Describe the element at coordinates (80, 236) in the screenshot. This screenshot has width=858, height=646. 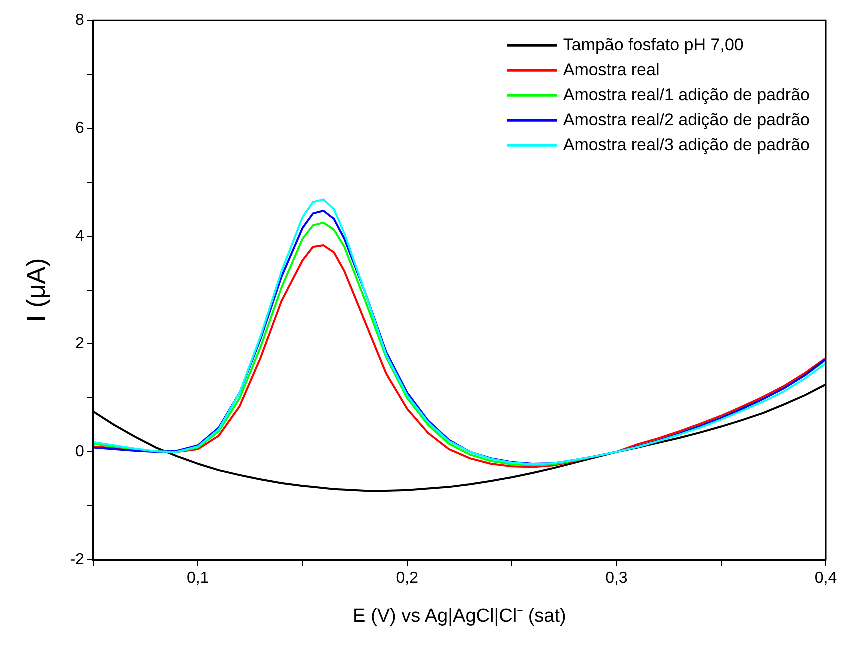
I see `y-tick-label: 4` at that location.